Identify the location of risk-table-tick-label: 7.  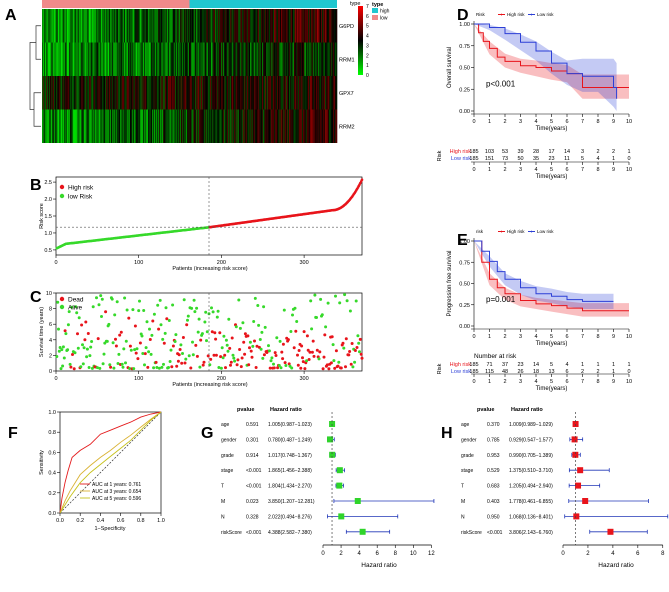
(582, 382).